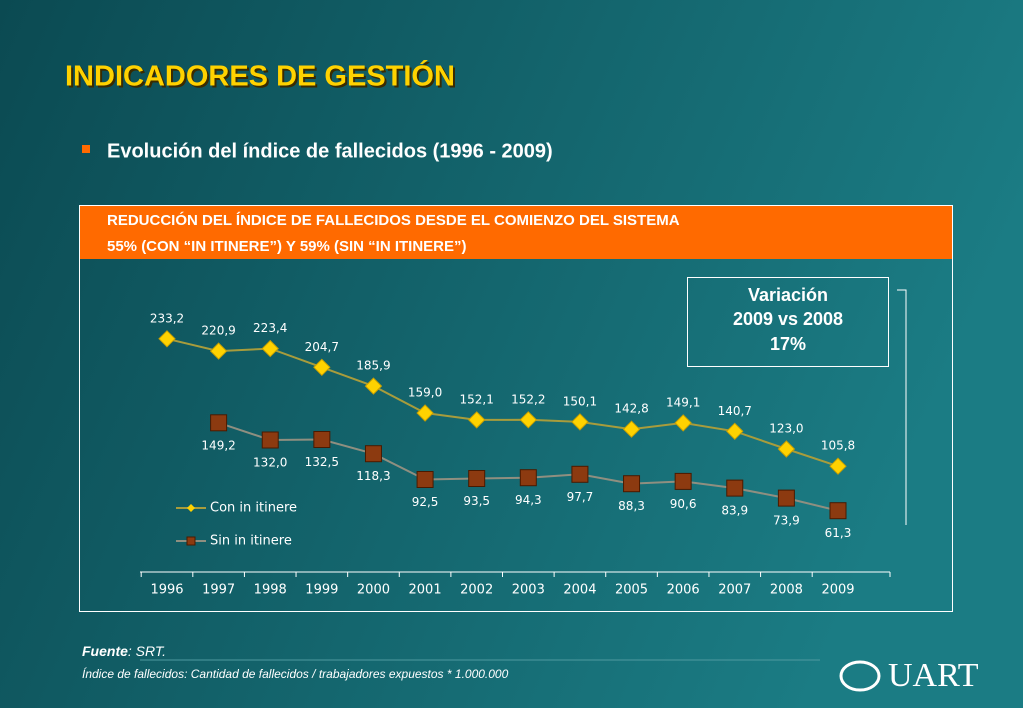  What do you see at coordinates (373, 366) in the screenshot?
I see `data-label: 185,9` at bounding box center [373, 366].